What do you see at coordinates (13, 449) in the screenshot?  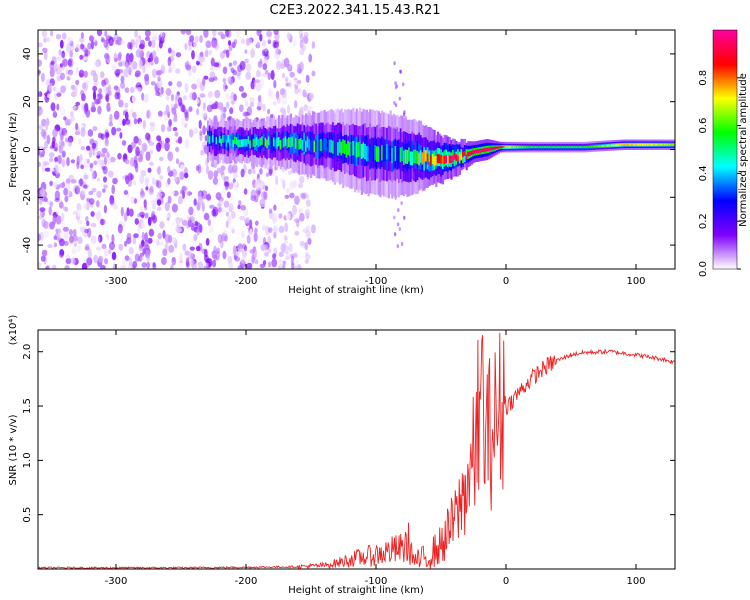 I see `snr-y-label: SNR (10 * v/v)` at bounding box center [13, 449].